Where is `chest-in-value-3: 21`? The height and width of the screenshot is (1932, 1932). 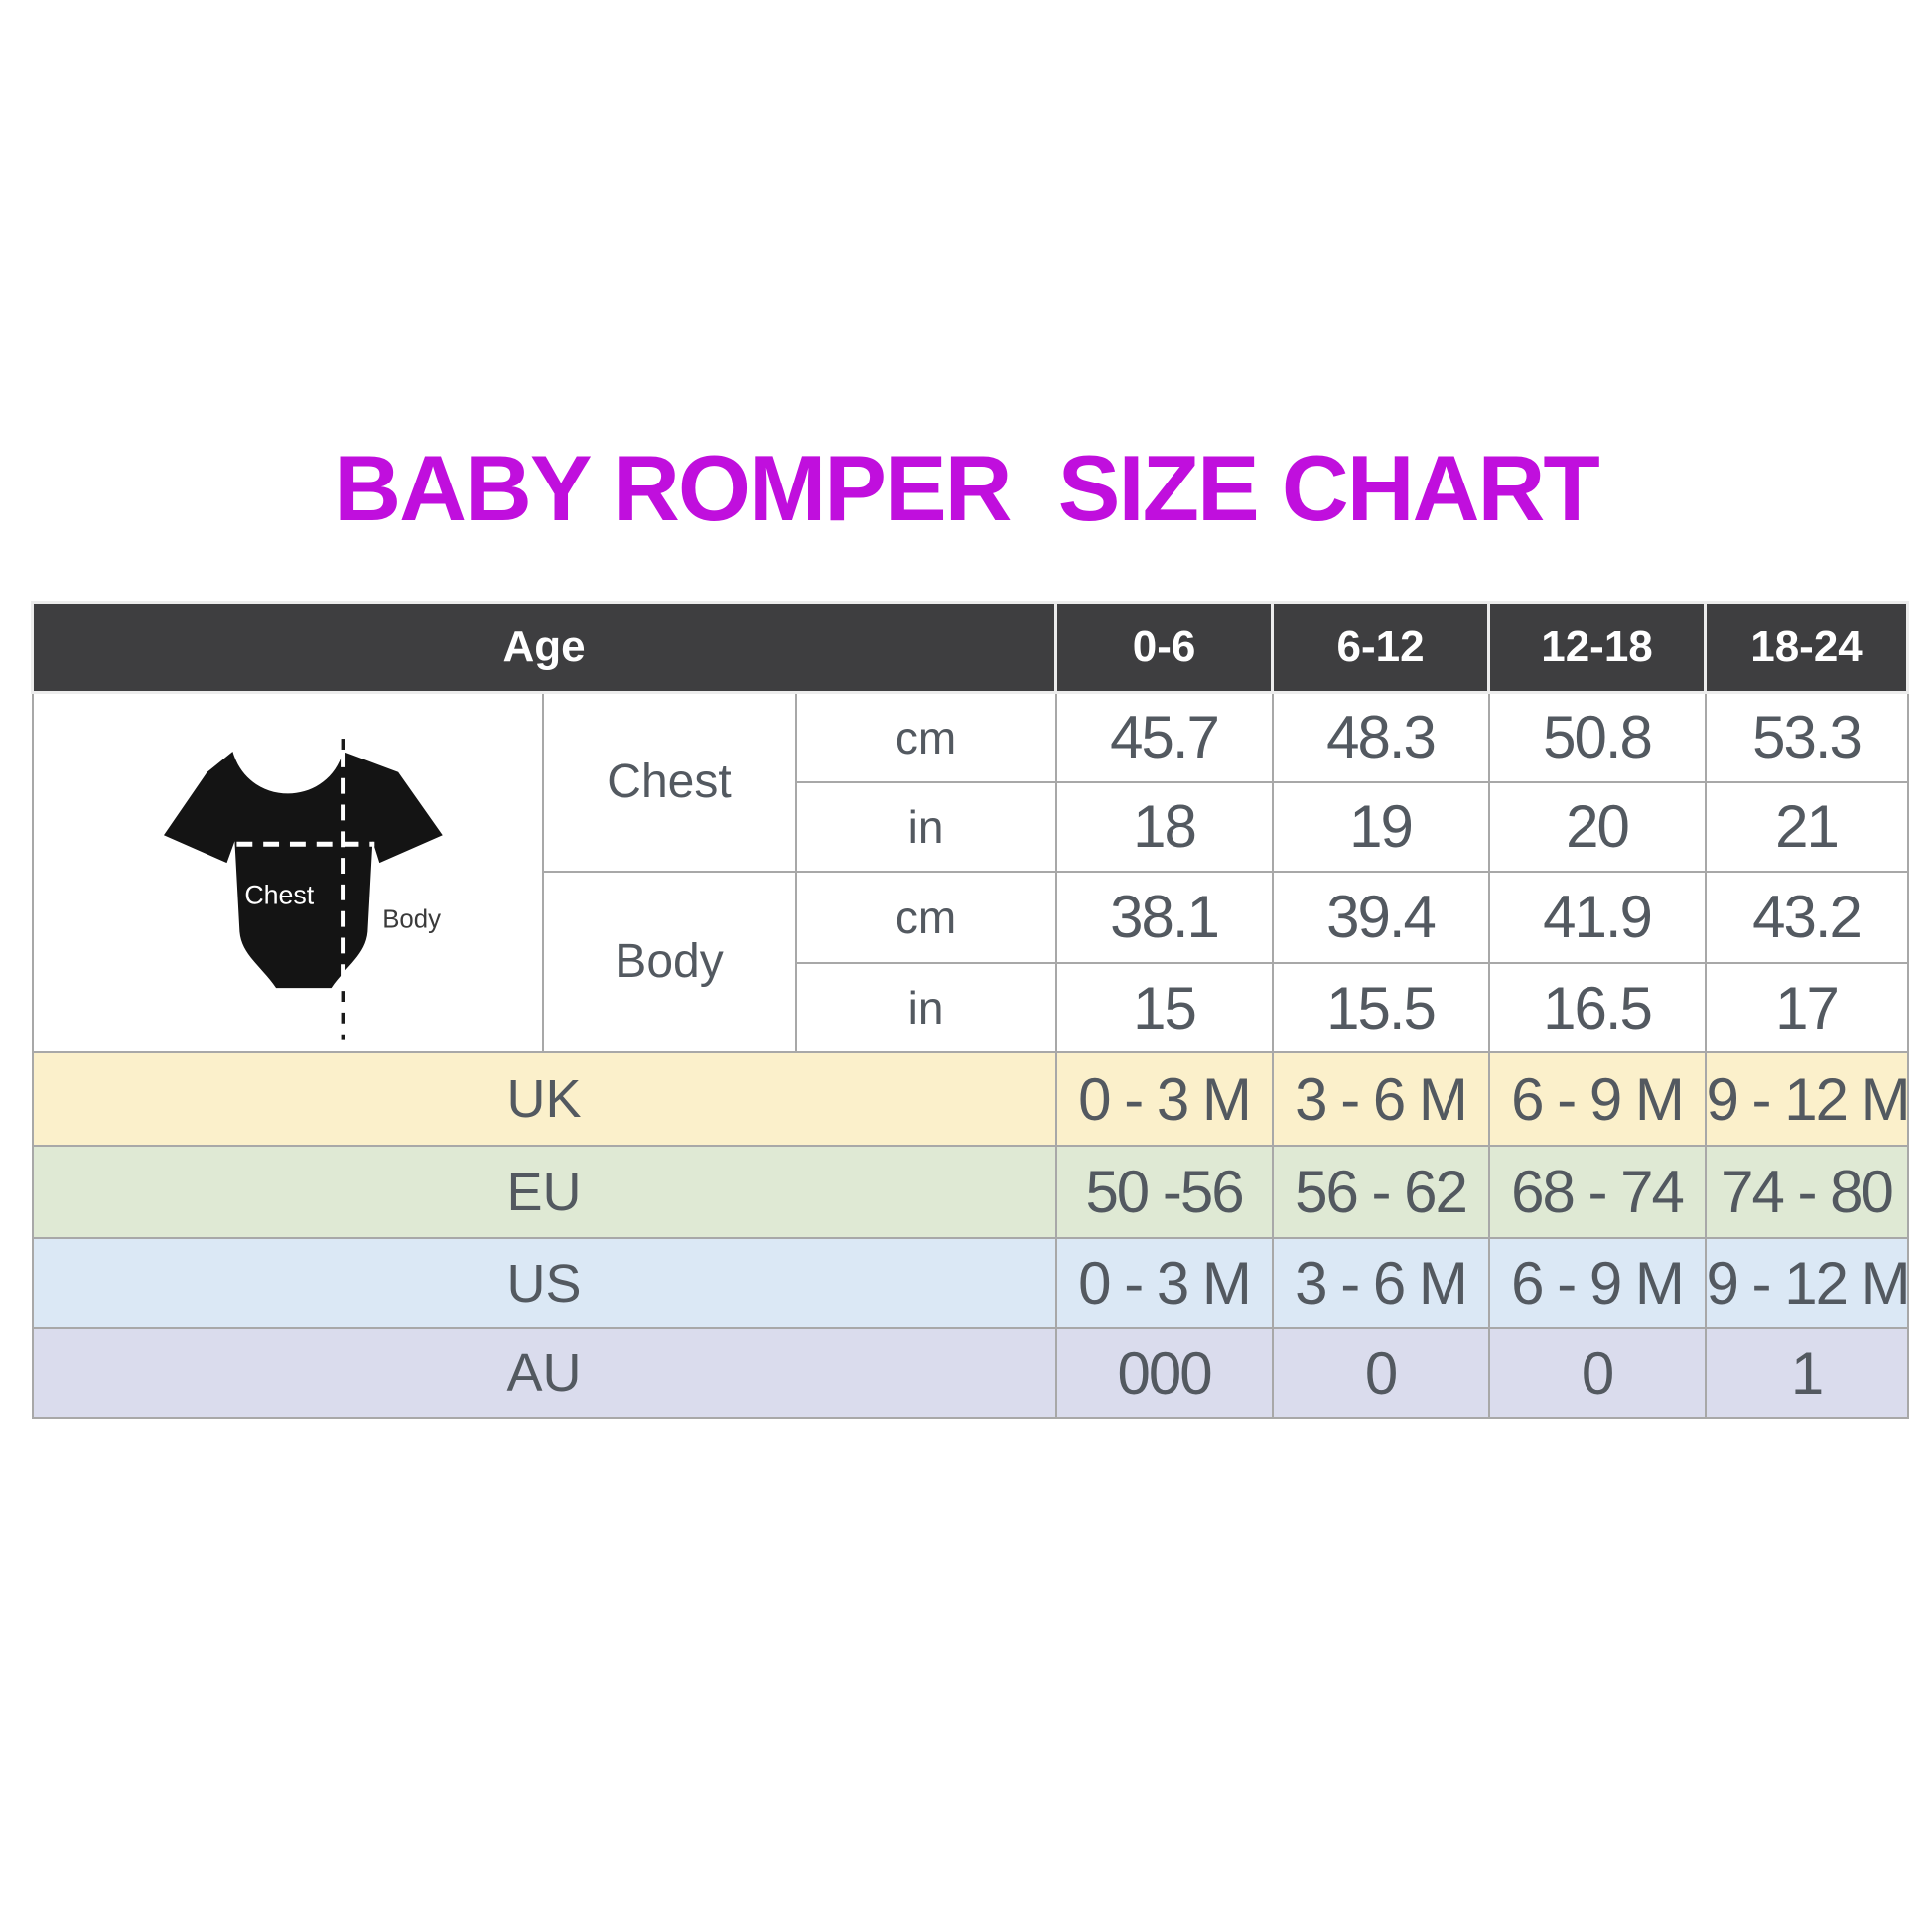
chest-in-value-3: 21 is located at coordinates (1807, 826).